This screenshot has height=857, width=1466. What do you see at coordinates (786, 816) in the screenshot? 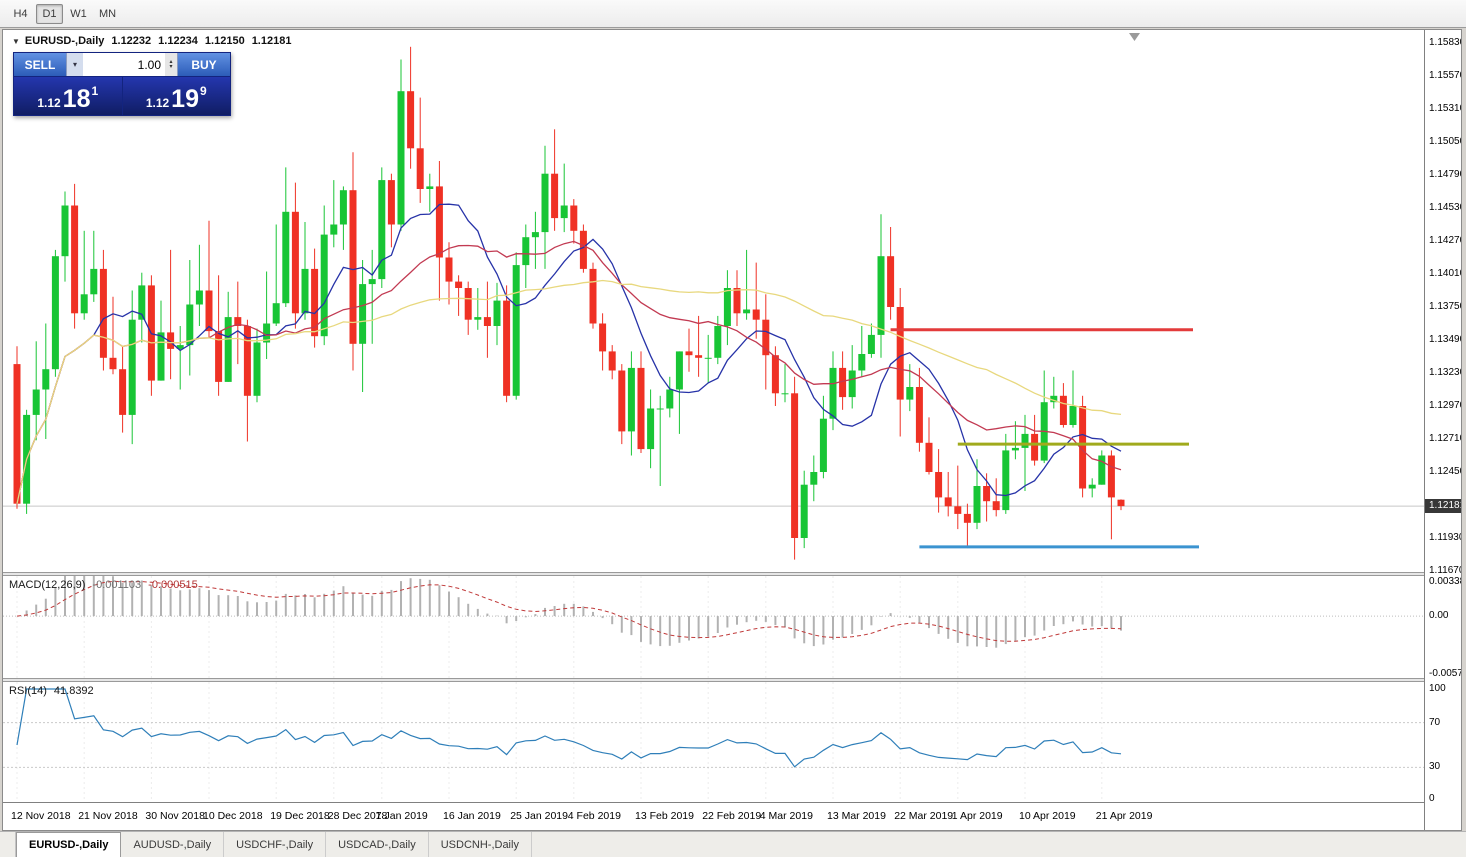
I see `time-axis-label: 4 Mar 2019` at bounding box center [786, 816].